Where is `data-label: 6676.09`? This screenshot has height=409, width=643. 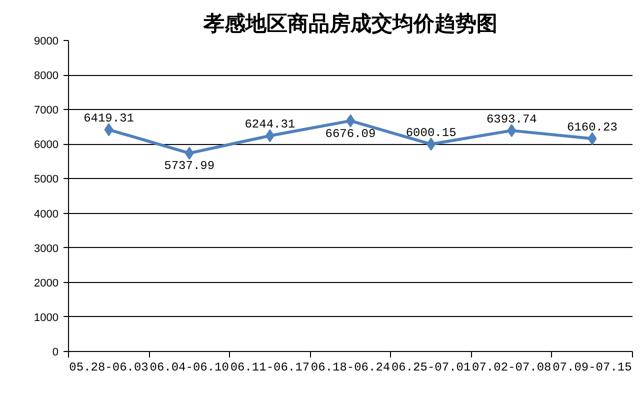
data-label: 6676.09 is located at coordinates (350, 133).